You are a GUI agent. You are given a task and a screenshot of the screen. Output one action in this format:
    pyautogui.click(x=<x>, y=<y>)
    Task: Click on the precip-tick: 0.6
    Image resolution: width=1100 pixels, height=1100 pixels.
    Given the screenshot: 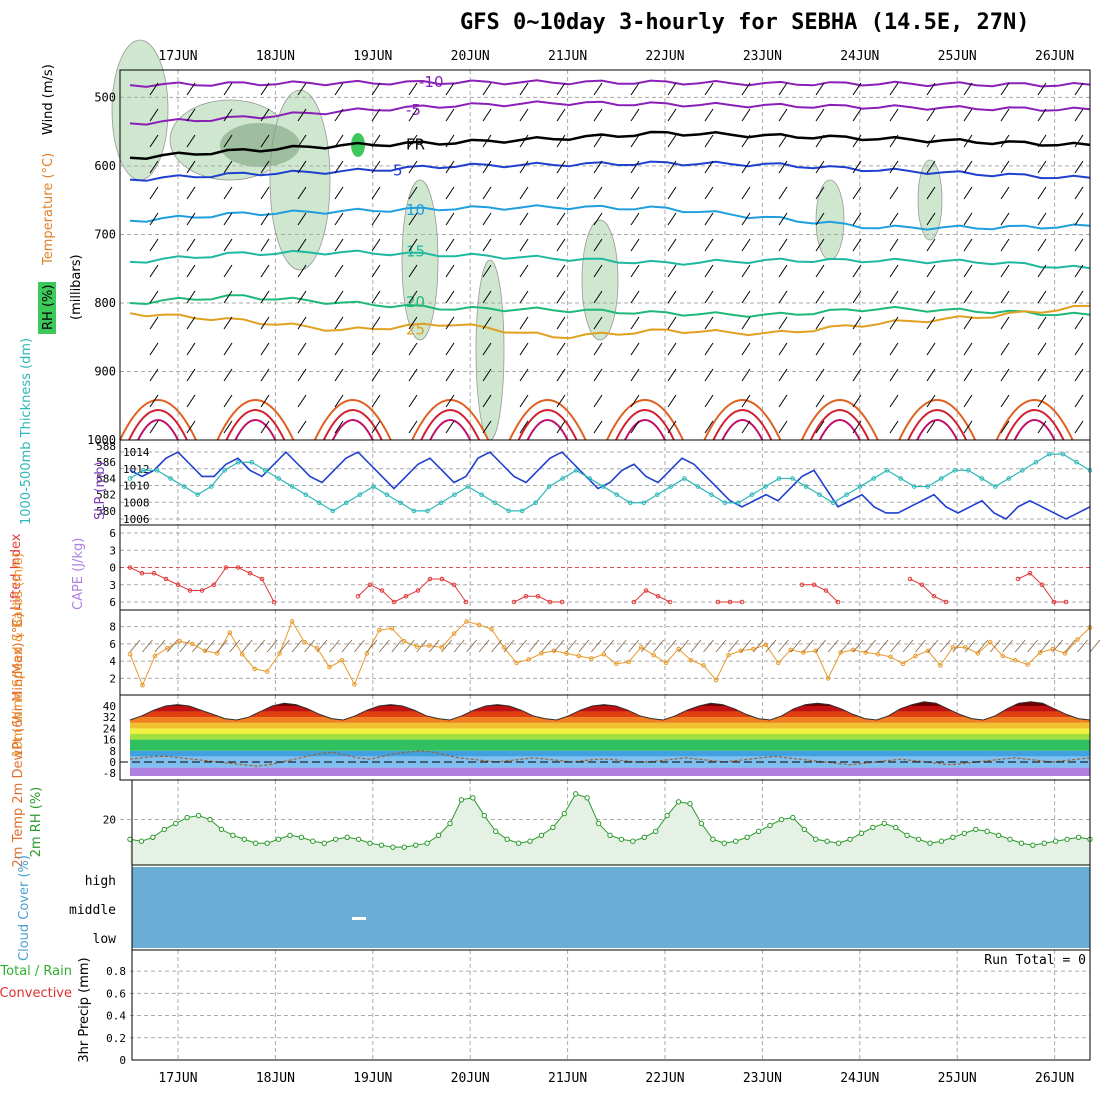 What is the action you would take?
    pyautogui.click(x=116, y=993)
    